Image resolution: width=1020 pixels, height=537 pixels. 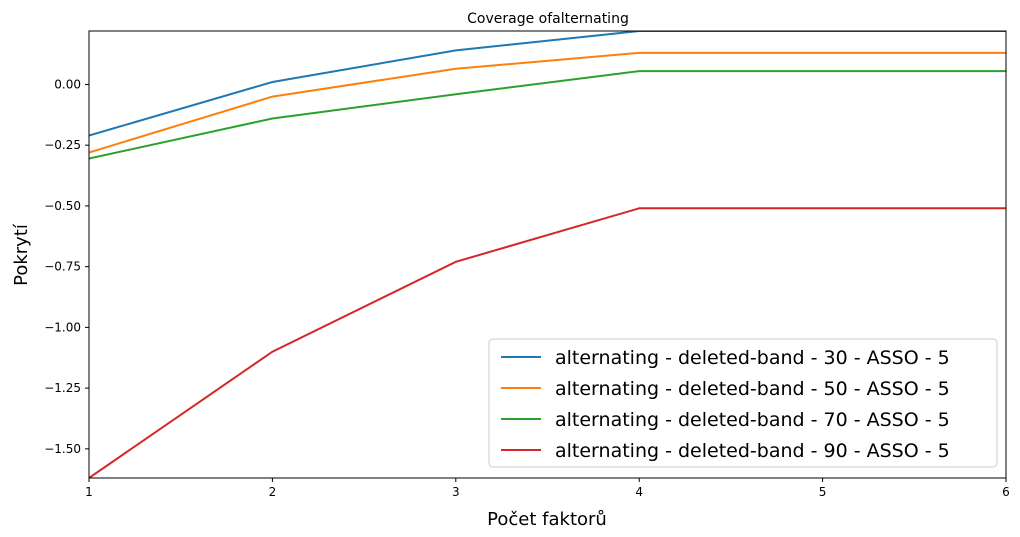 What do you see at coordinates (547, 519) in the screenshot?
I see `x-axis-label: Počet faktorů` at bounding box center [547, 519].